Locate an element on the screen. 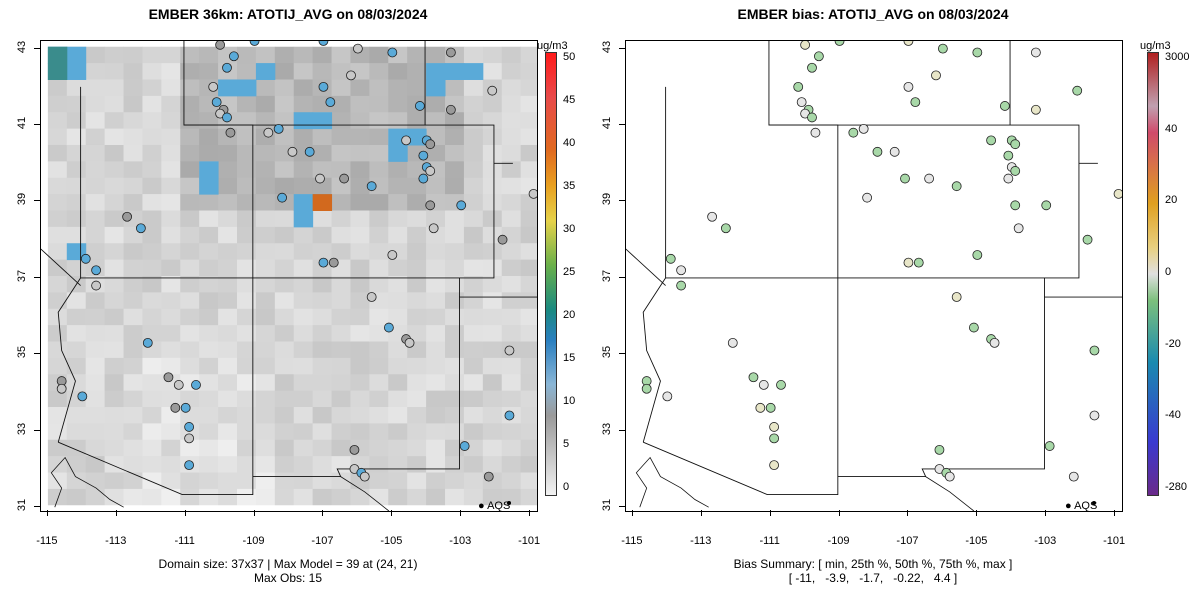 The image size is (1200, 600). colorbar-tick-label: -40 is located at coordinates (1173, 415).